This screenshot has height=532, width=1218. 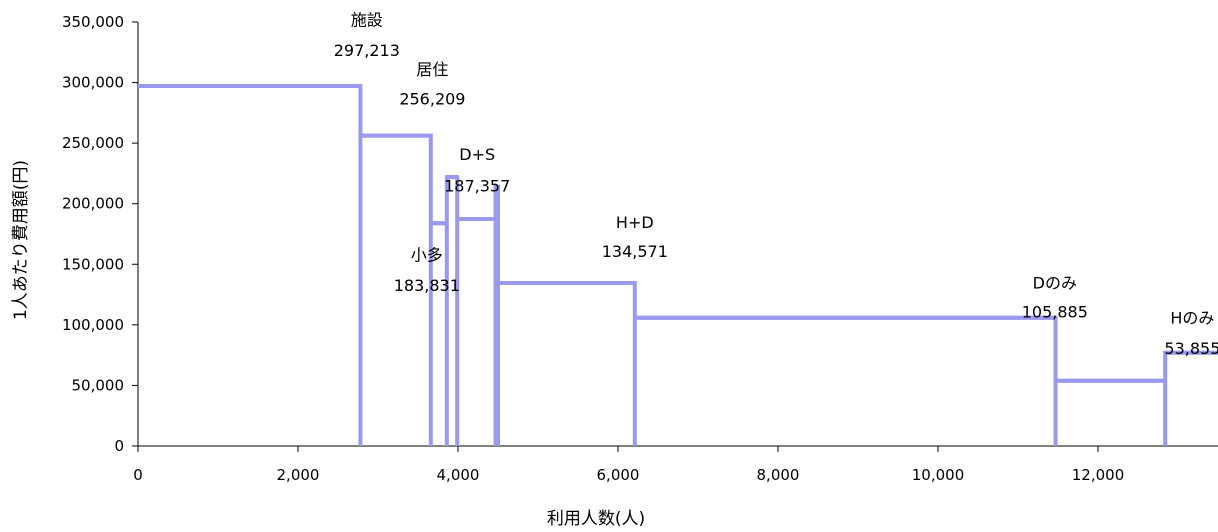 What do you see at coordinates (458, 475) in the screenshot?
I see `x-tick-label: 4,000` at bounding box center [458, 475].